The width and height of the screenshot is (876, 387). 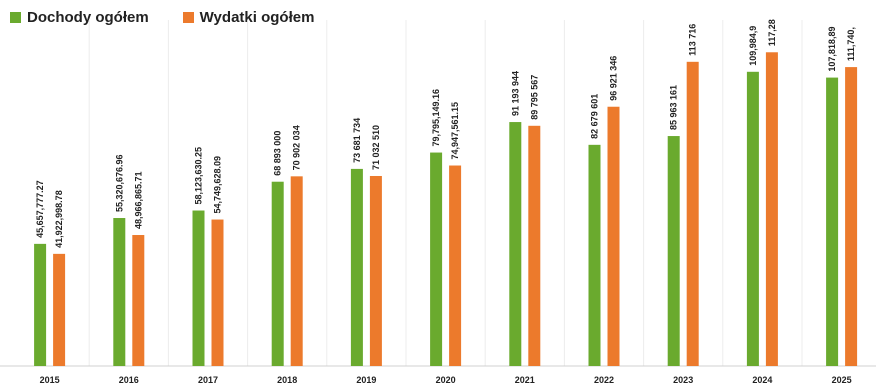 What do you see at coordinates (138, 200) in the screenshot?
I see `data-label-wydatki: 48,966,865.71` at bounding box center [138, 200].